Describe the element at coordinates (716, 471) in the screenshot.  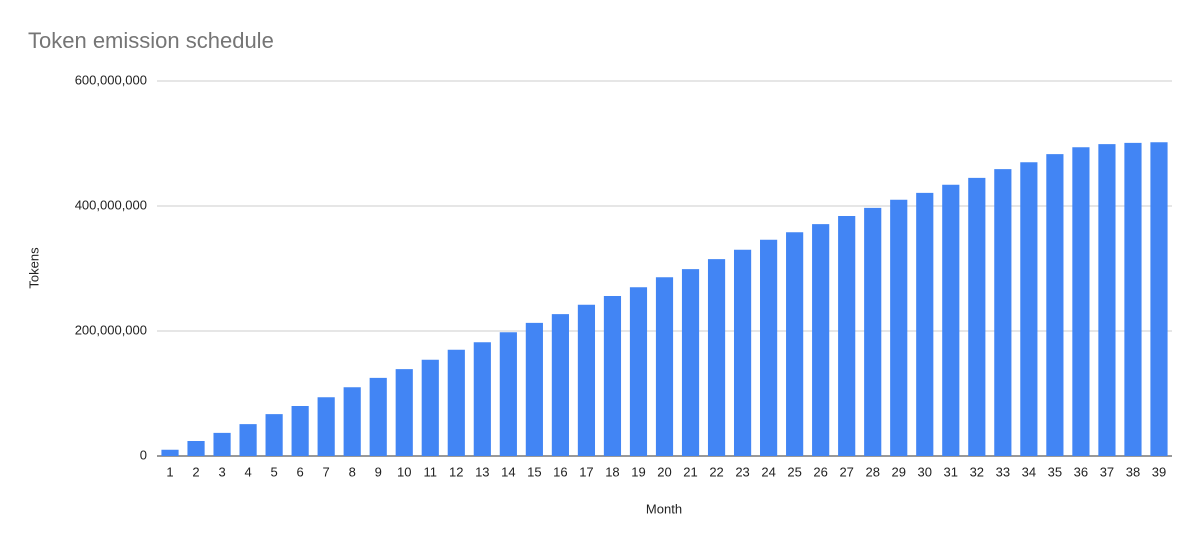
I see `x-tick-label: 22` at that location.